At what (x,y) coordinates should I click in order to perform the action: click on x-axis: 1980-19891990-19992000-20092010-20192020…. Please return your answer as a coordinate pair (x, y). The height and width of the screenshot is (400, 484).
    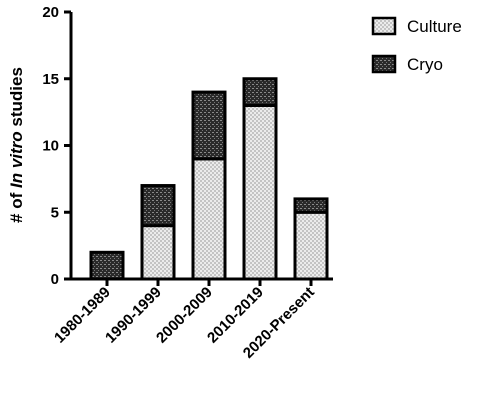
    Looking at the image, I should click on (192, 319).